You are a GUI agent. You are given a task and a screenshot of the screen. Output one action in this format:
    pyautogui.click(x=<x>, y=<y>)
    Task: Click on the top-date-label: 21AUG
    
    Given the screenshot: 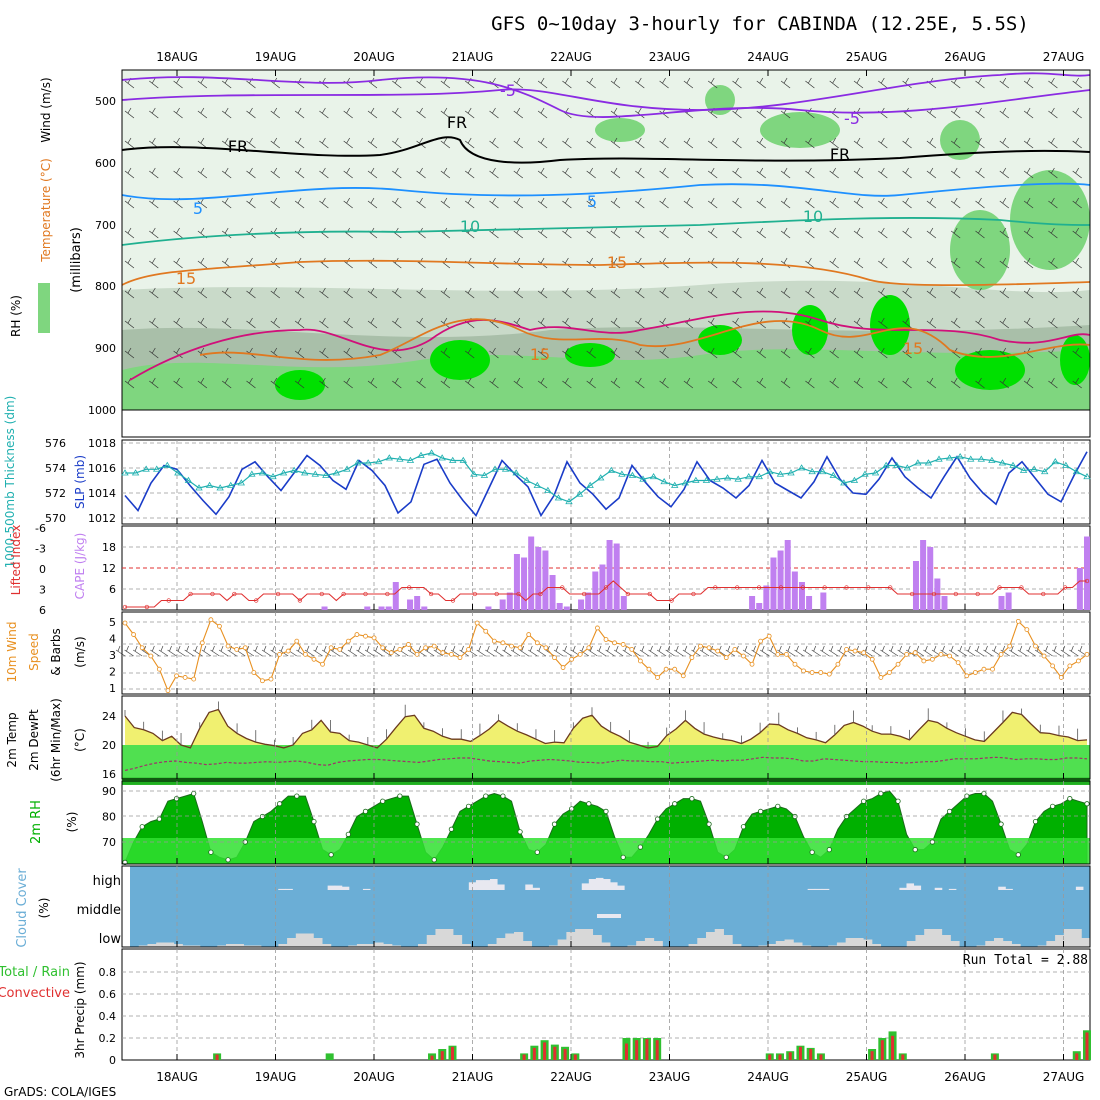 What is the action you would take?
    pyautogui.click(x=473, y=57)
    